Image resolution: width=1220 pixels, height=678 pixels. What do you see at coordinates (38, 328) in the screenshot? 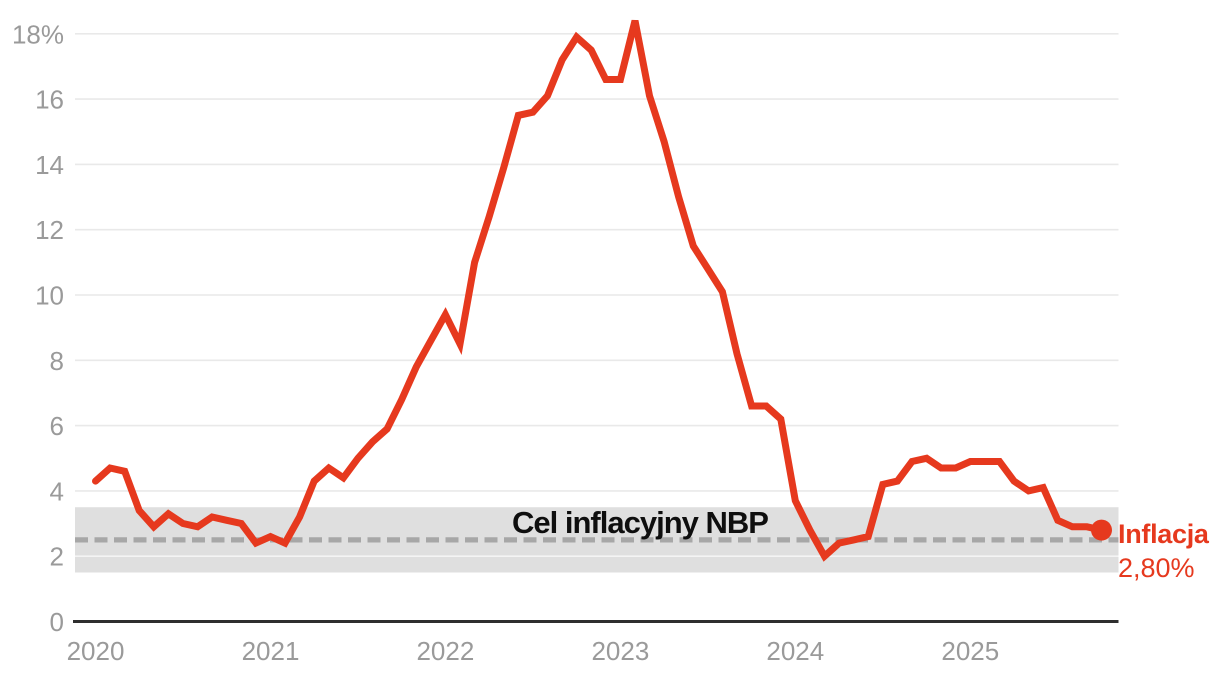
I see `y-axis-labels: 18% 16 14 12 10 8 6 4 2 0` at bounding box center [38, 328].